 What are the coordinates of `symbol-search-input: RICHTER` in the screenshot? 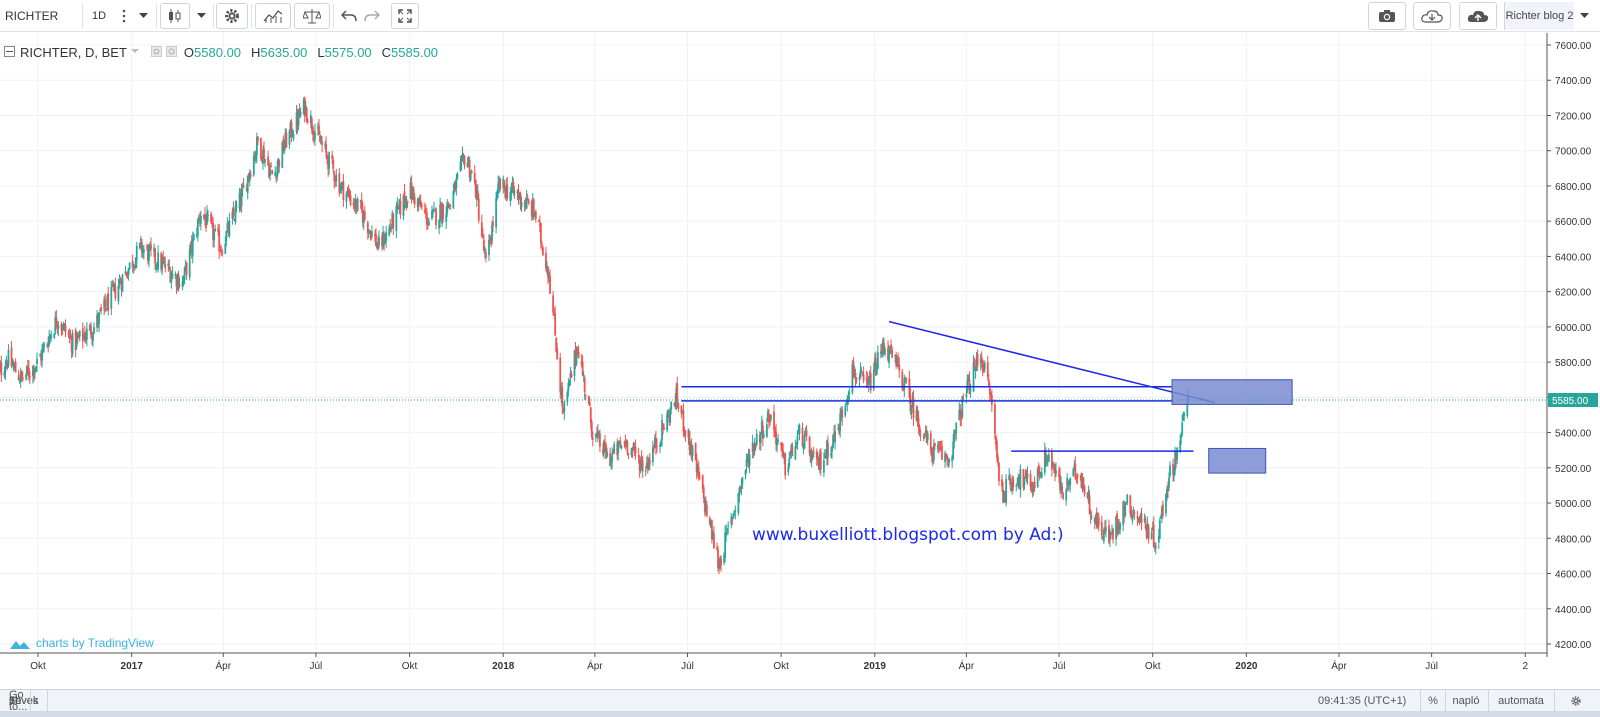 It's located at (41, 16).